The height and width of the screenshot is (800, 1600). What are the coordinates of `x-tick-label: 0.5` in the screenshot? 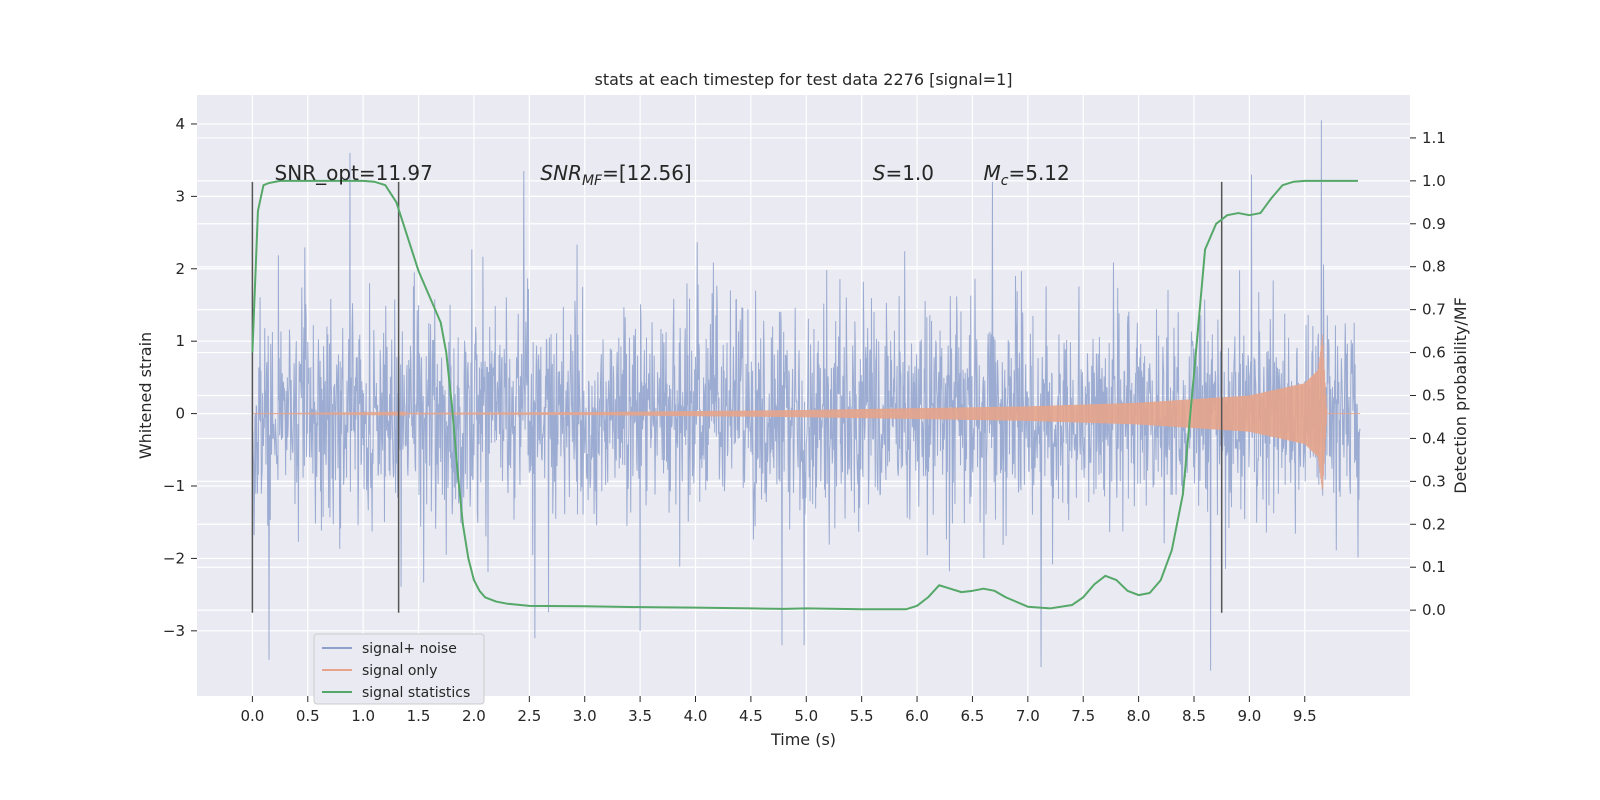 It's located at (308, 716).